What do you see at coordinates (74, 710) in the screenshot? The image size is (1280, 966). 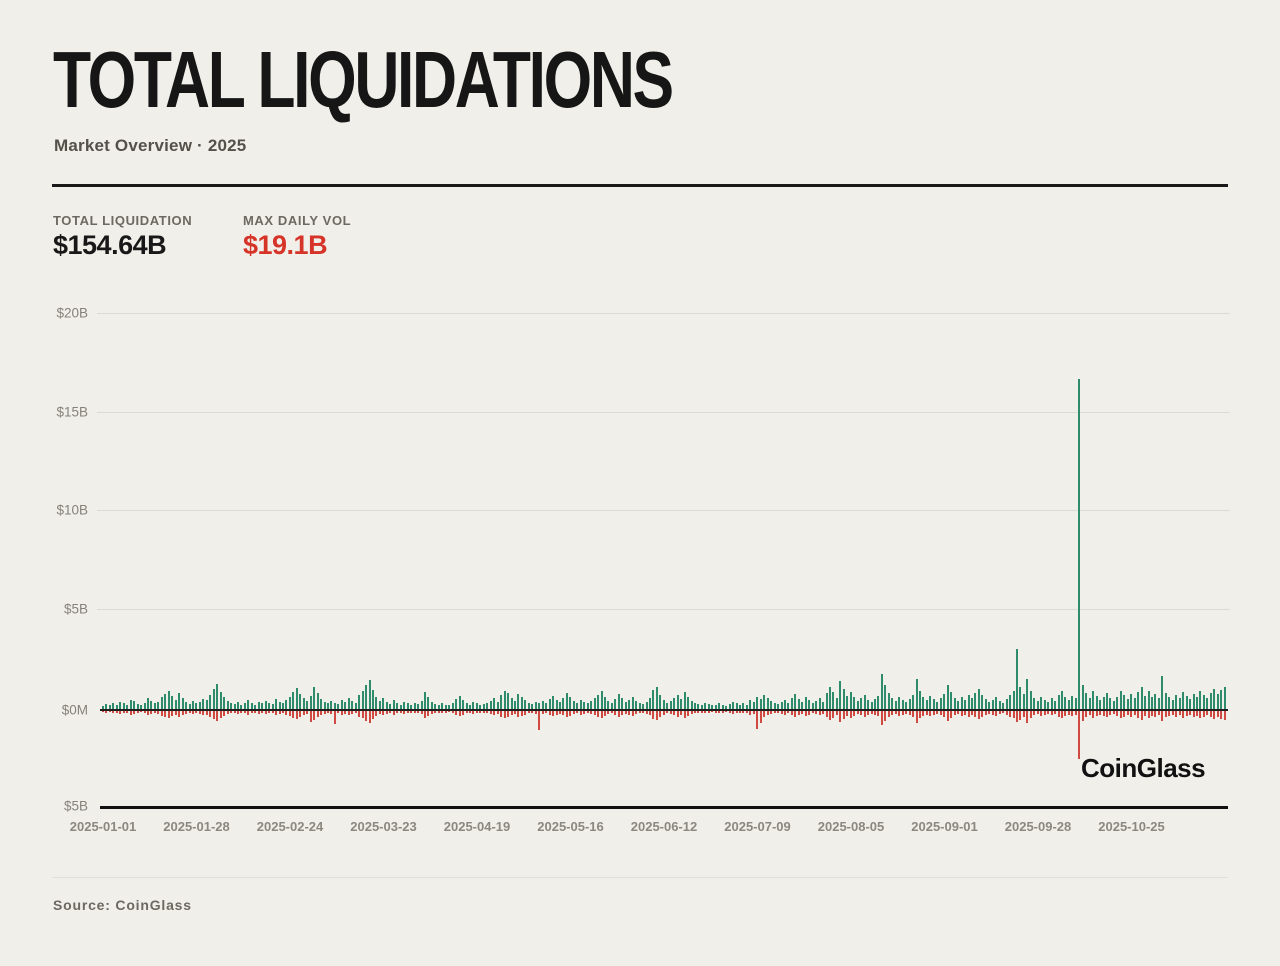 I see `y-axis-label: $0M` at bounding box center [74, 710].